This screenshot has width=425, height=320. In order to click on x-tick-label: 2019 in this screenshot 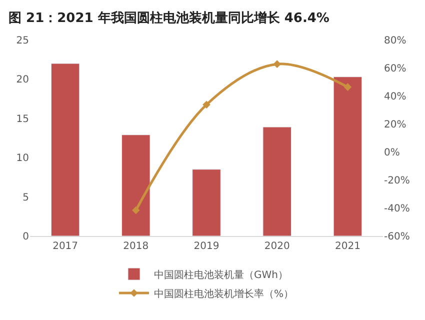, I will do `click(207, 246)`.